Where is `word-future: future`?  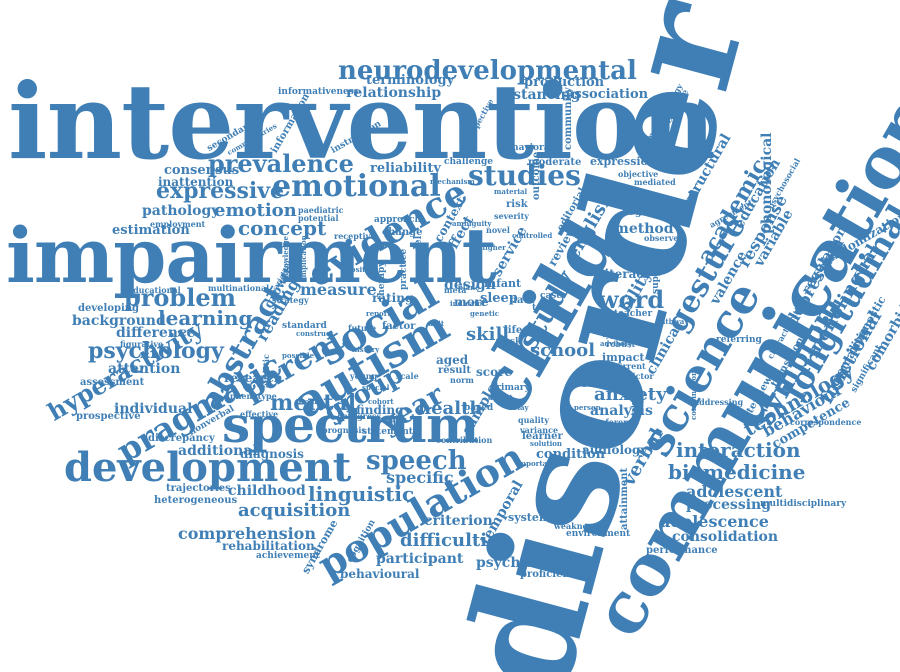 word-future: future is located at coordinates (362, 328).